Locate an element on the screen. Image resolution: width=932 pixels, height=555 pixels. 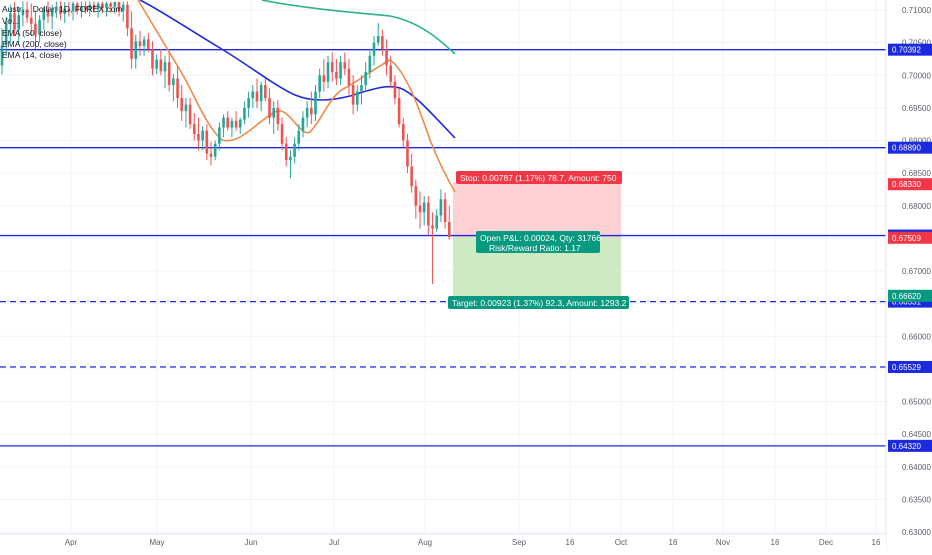
time-tick-label: Jul is located at coordinates (334, 542).